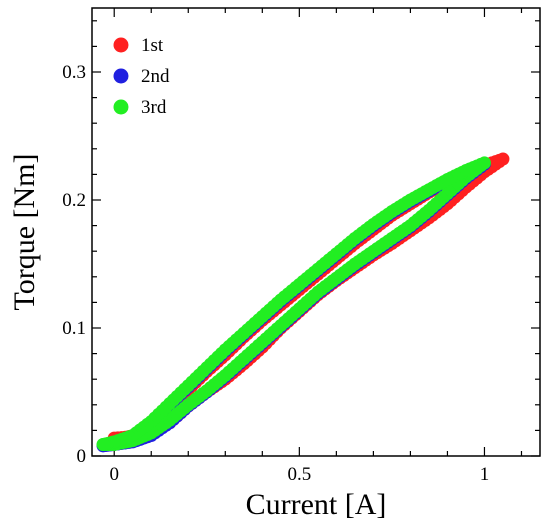 The image size is (550, 527). What do you see at coordinates (299, 474) in the screenshot?
I see `x-tick-label: 0.5` at bounding box center [299, 474].